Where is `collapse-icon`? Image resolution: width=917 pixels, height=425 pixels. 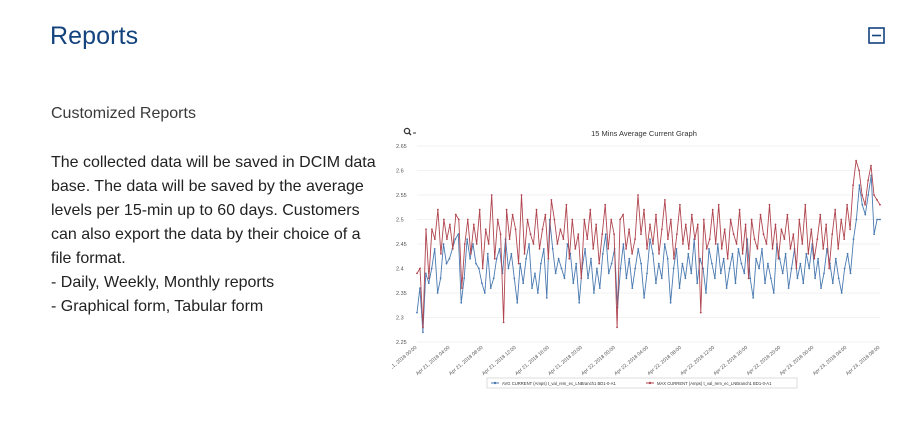
collapse-icon is located at coordinates (876, 35).